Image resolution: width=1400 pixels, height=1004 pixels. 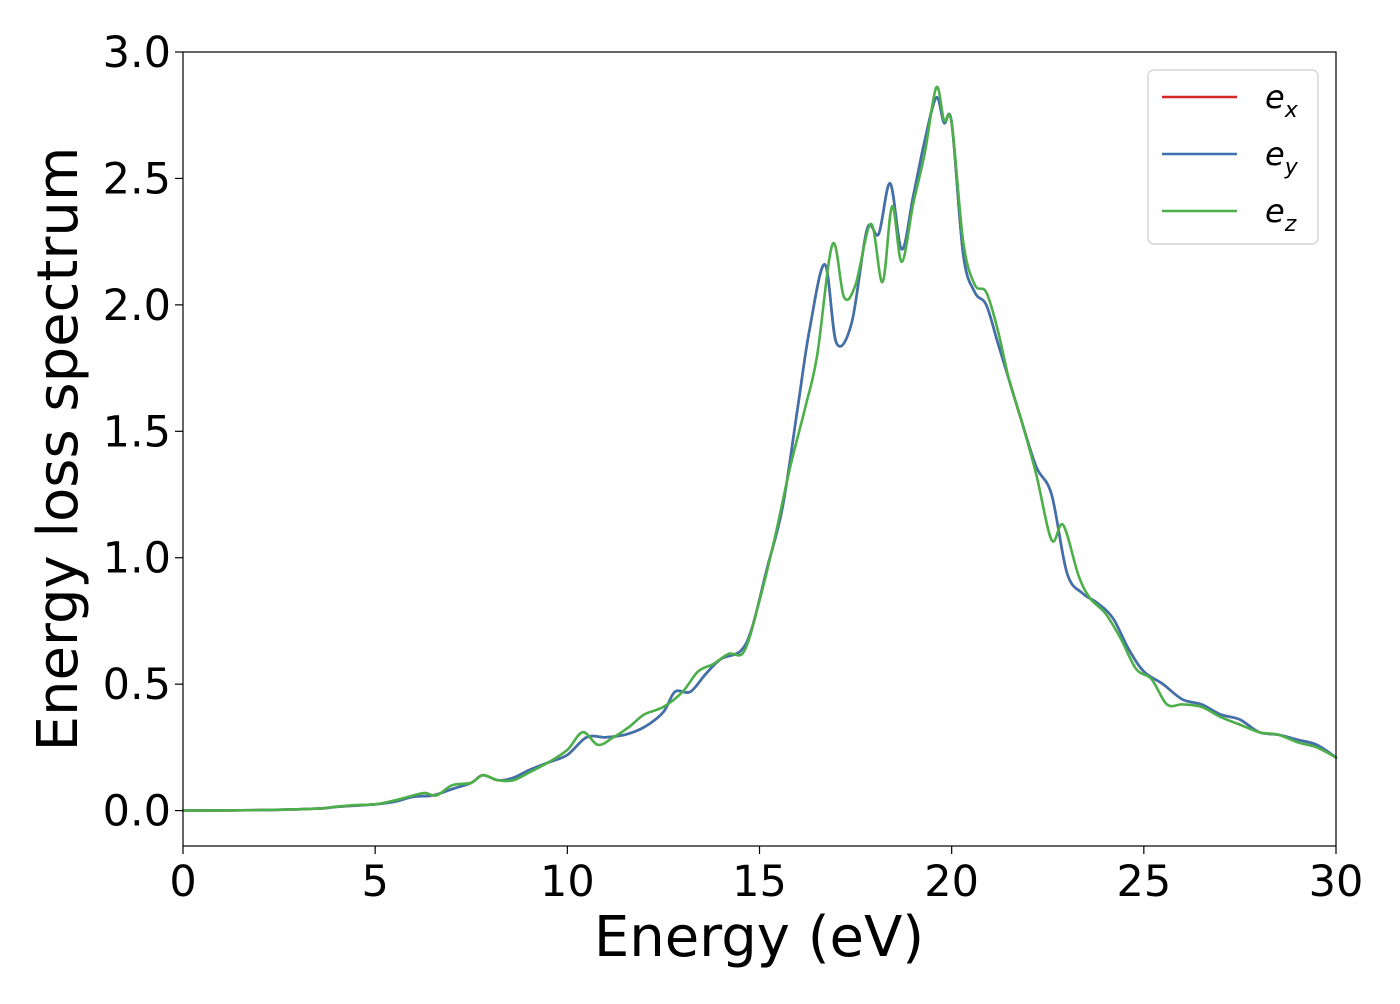 I want to click on x-tick-label: 20, so click(x=951, y=882).